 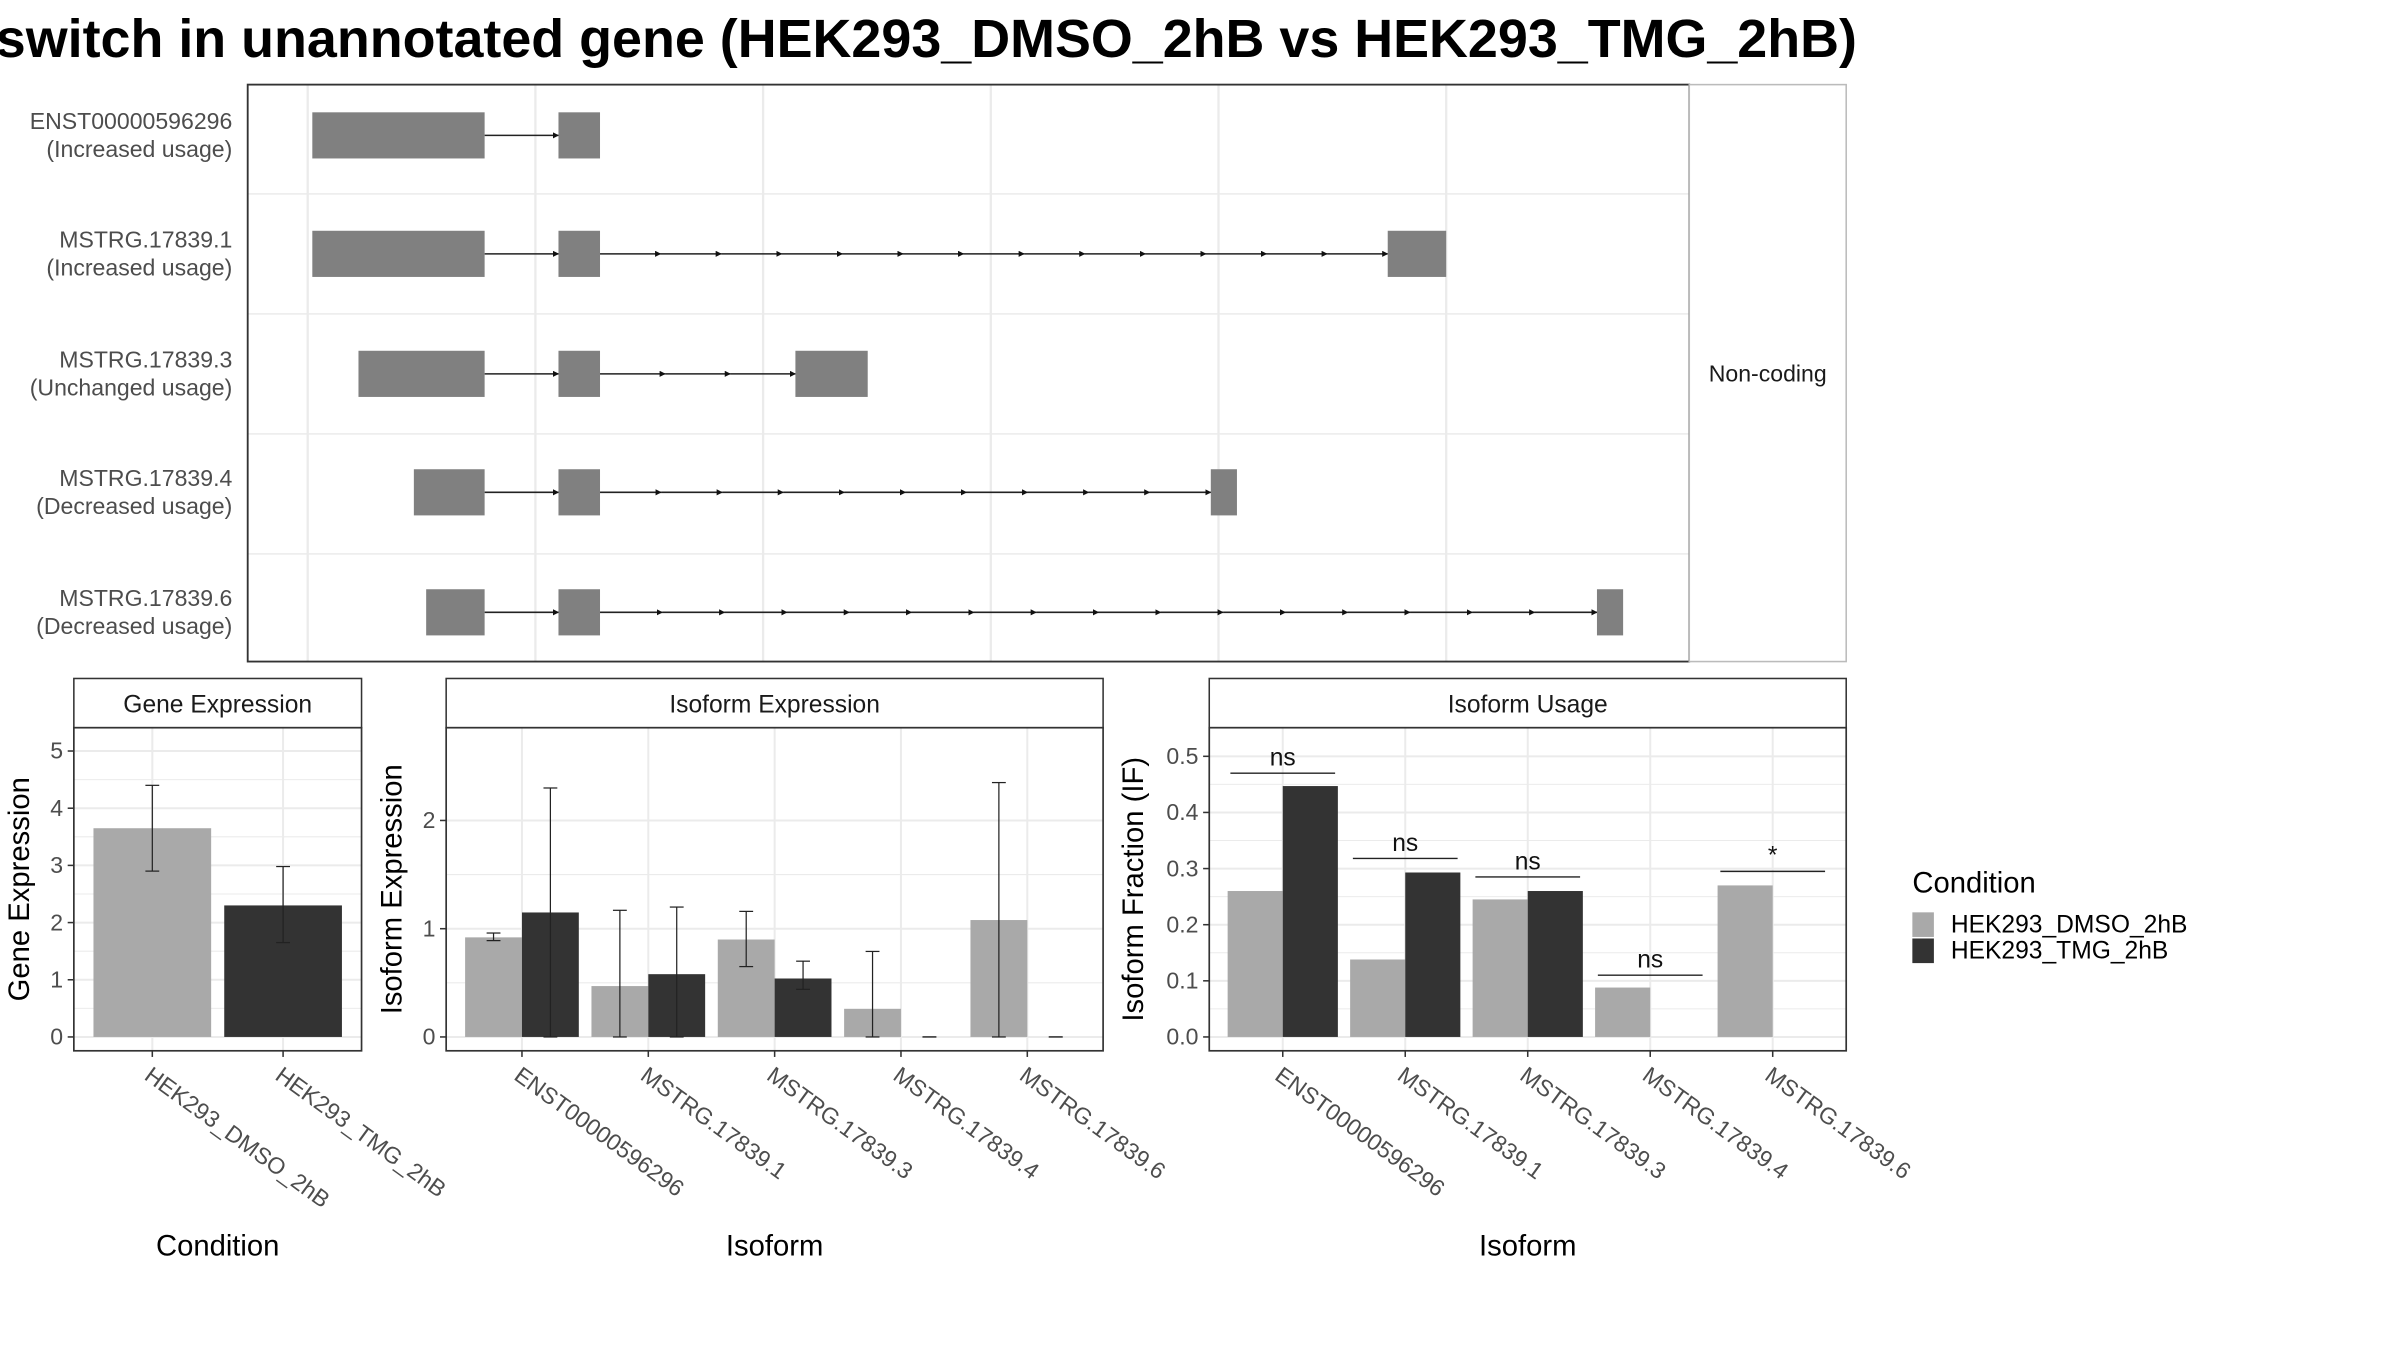 What do you see at coordinates (2059, 950) in the screenshot?
I see `legend-label: HEK293_TMG_2hB` at bounding box center [2059, 950].